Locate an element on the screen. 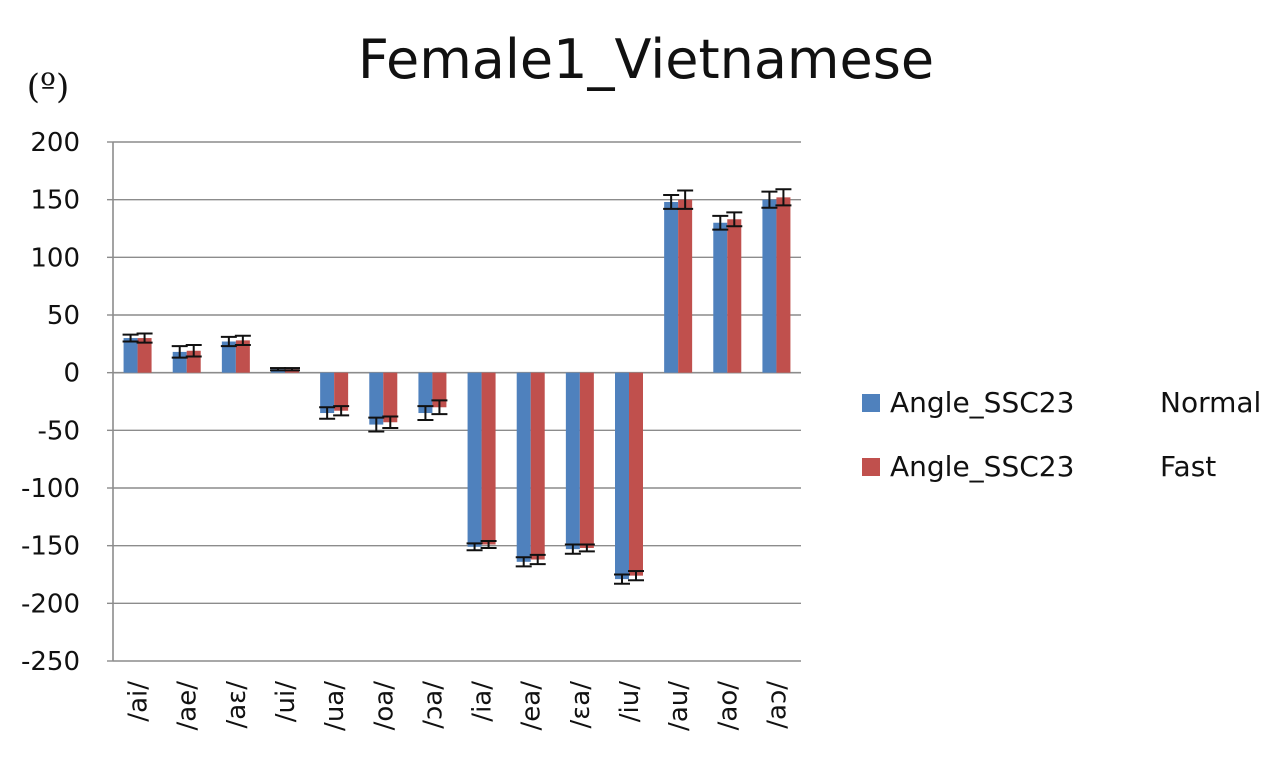 This screenshot has width=1280, height=768. y-tick-label: -250 is located at coordinates (50, 662).